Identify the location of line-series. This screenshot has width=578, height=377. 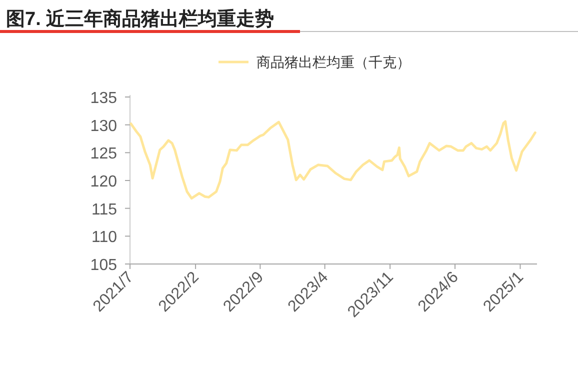
(333, 160).